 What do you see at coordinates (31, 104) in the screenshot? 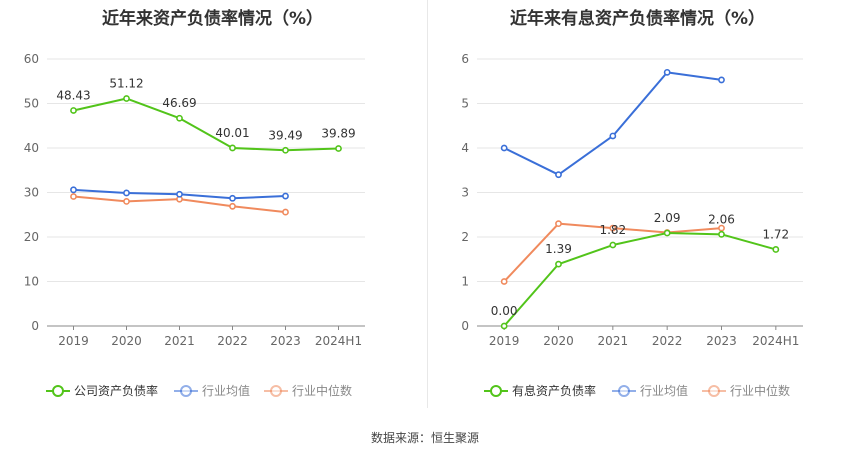
I see `y-tick-label: 50` at bounding box center [31, 104].